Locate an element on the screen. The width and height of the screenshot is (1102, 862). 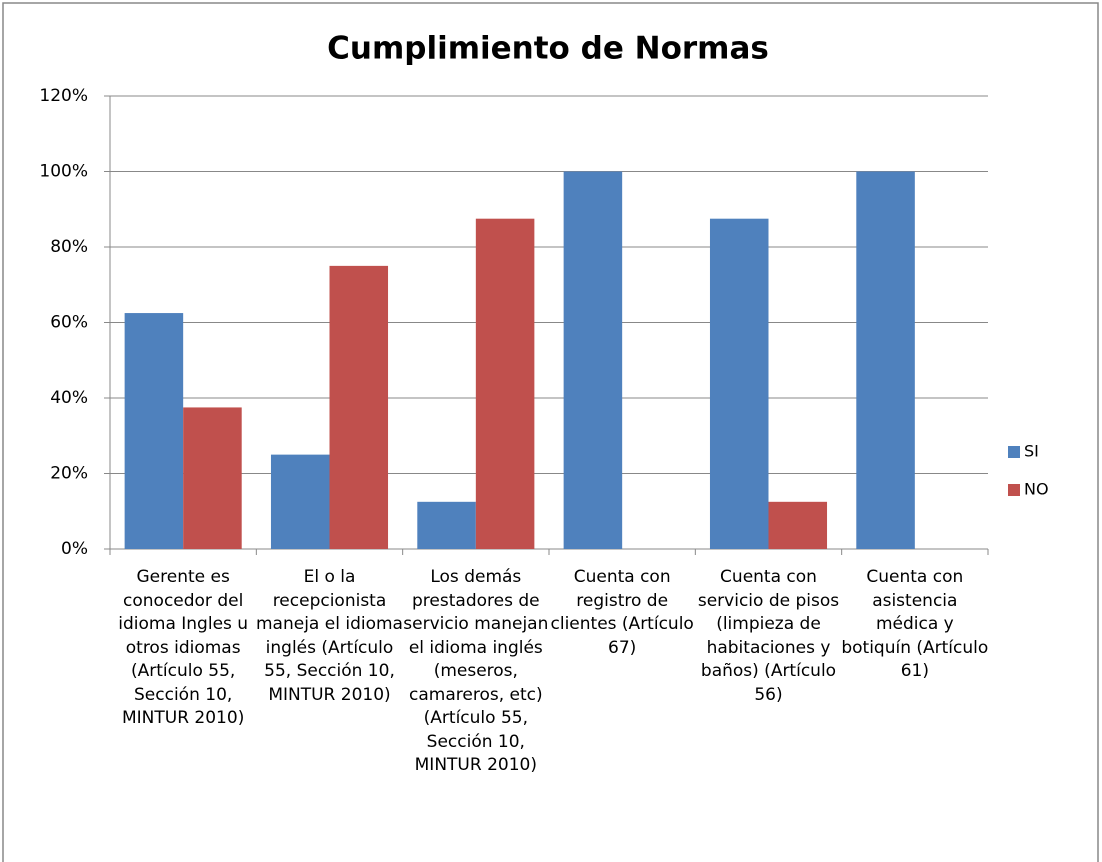
y-tick-label: 20% is located at coordinates (69, 474).